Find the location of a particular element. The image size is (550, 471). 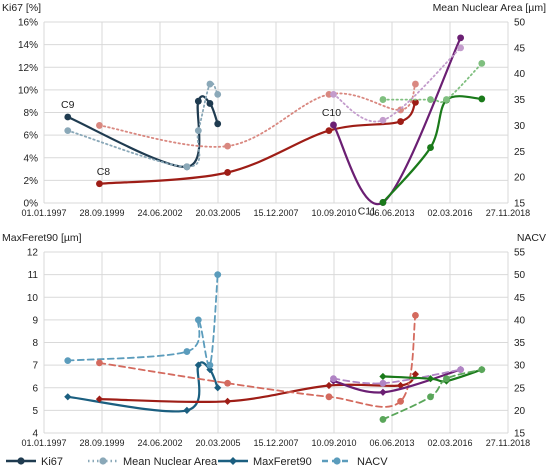

x-tick-label: 01.01.1997 is located at coordinates (43, 213).